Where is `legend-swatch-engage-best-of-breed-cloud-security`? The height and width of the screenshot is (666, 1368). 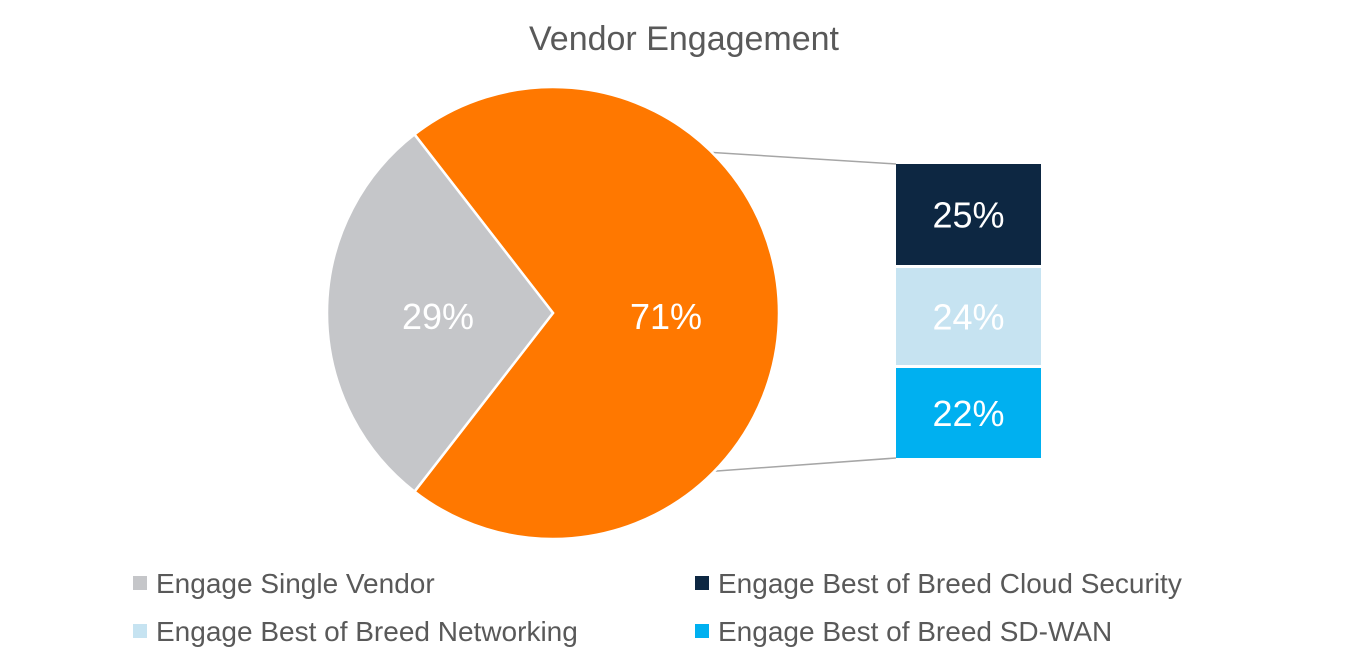 legend-swatch-engage-best-of-breed-cloud-security is located at coordinates (702, 583).